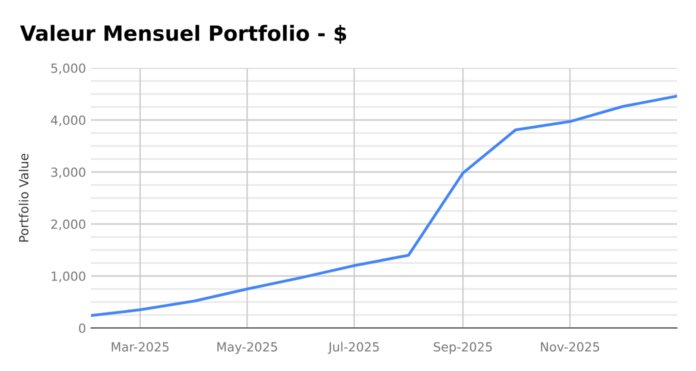 This screenshot has height=371, width=696. What do you see at coordinates (570, 347) in the screenshot?
I see `x-tick-label: Nov-2025` at bounding box center [570, 347].